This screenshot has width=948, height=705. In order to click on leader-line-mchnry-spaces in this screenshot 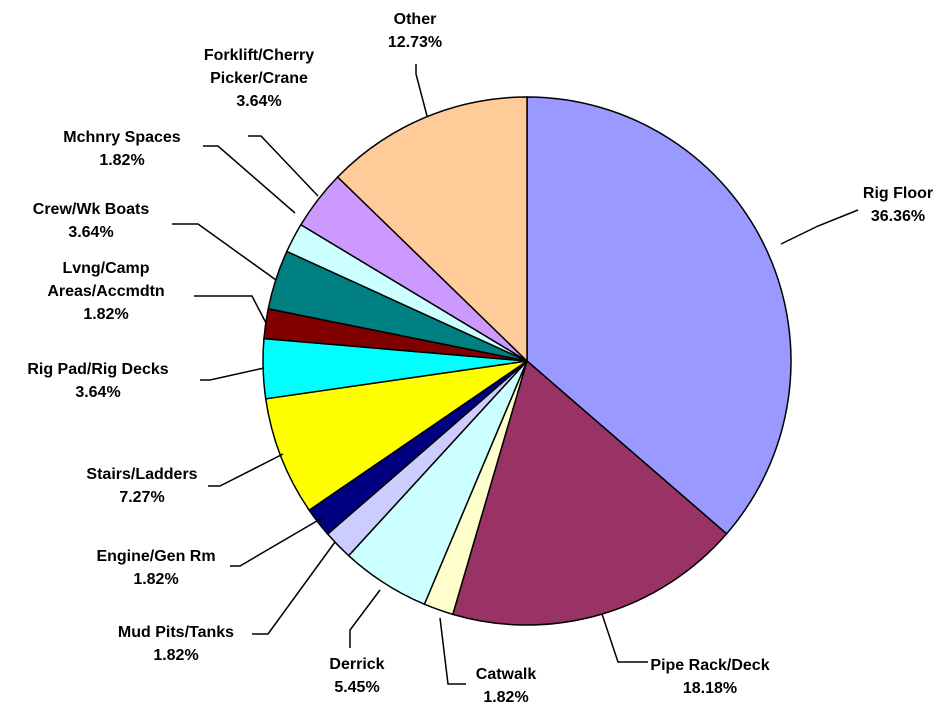, I will do `click(249, 179)`.